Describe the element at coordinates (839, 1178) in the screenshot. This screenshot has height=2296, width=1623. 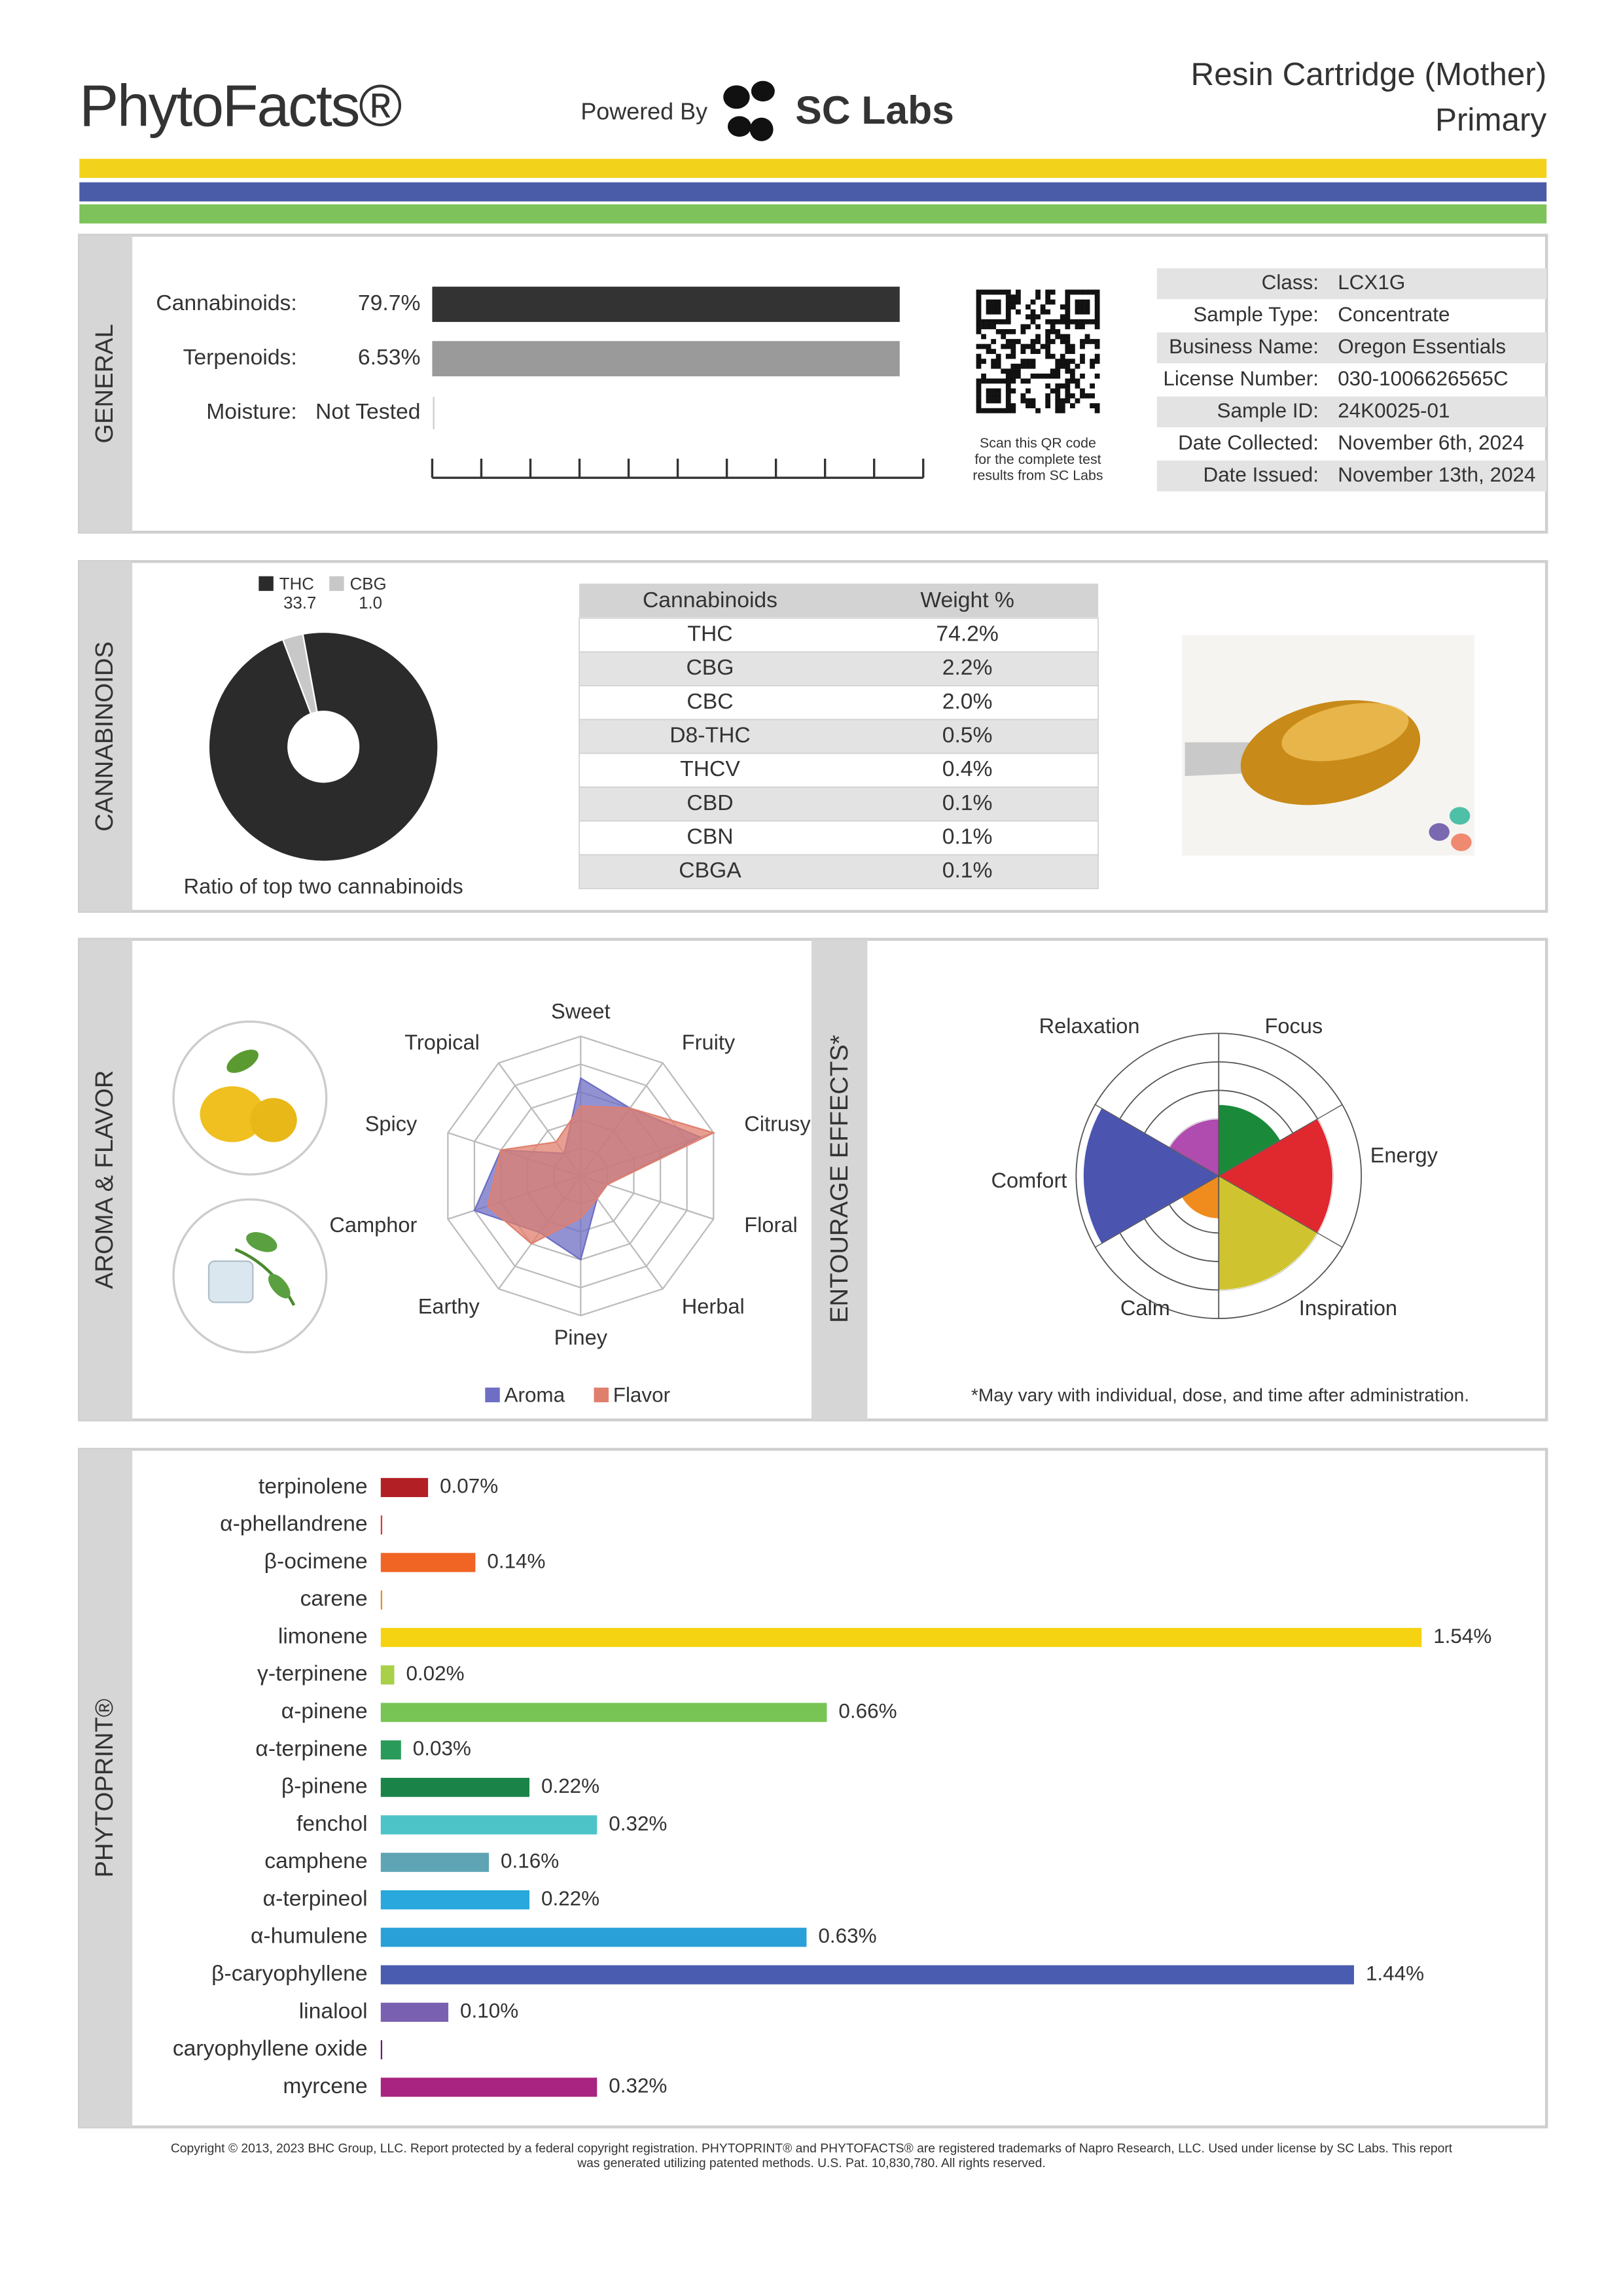
I see `section-label: ENTOURAGE EFFECTS*` at that location.